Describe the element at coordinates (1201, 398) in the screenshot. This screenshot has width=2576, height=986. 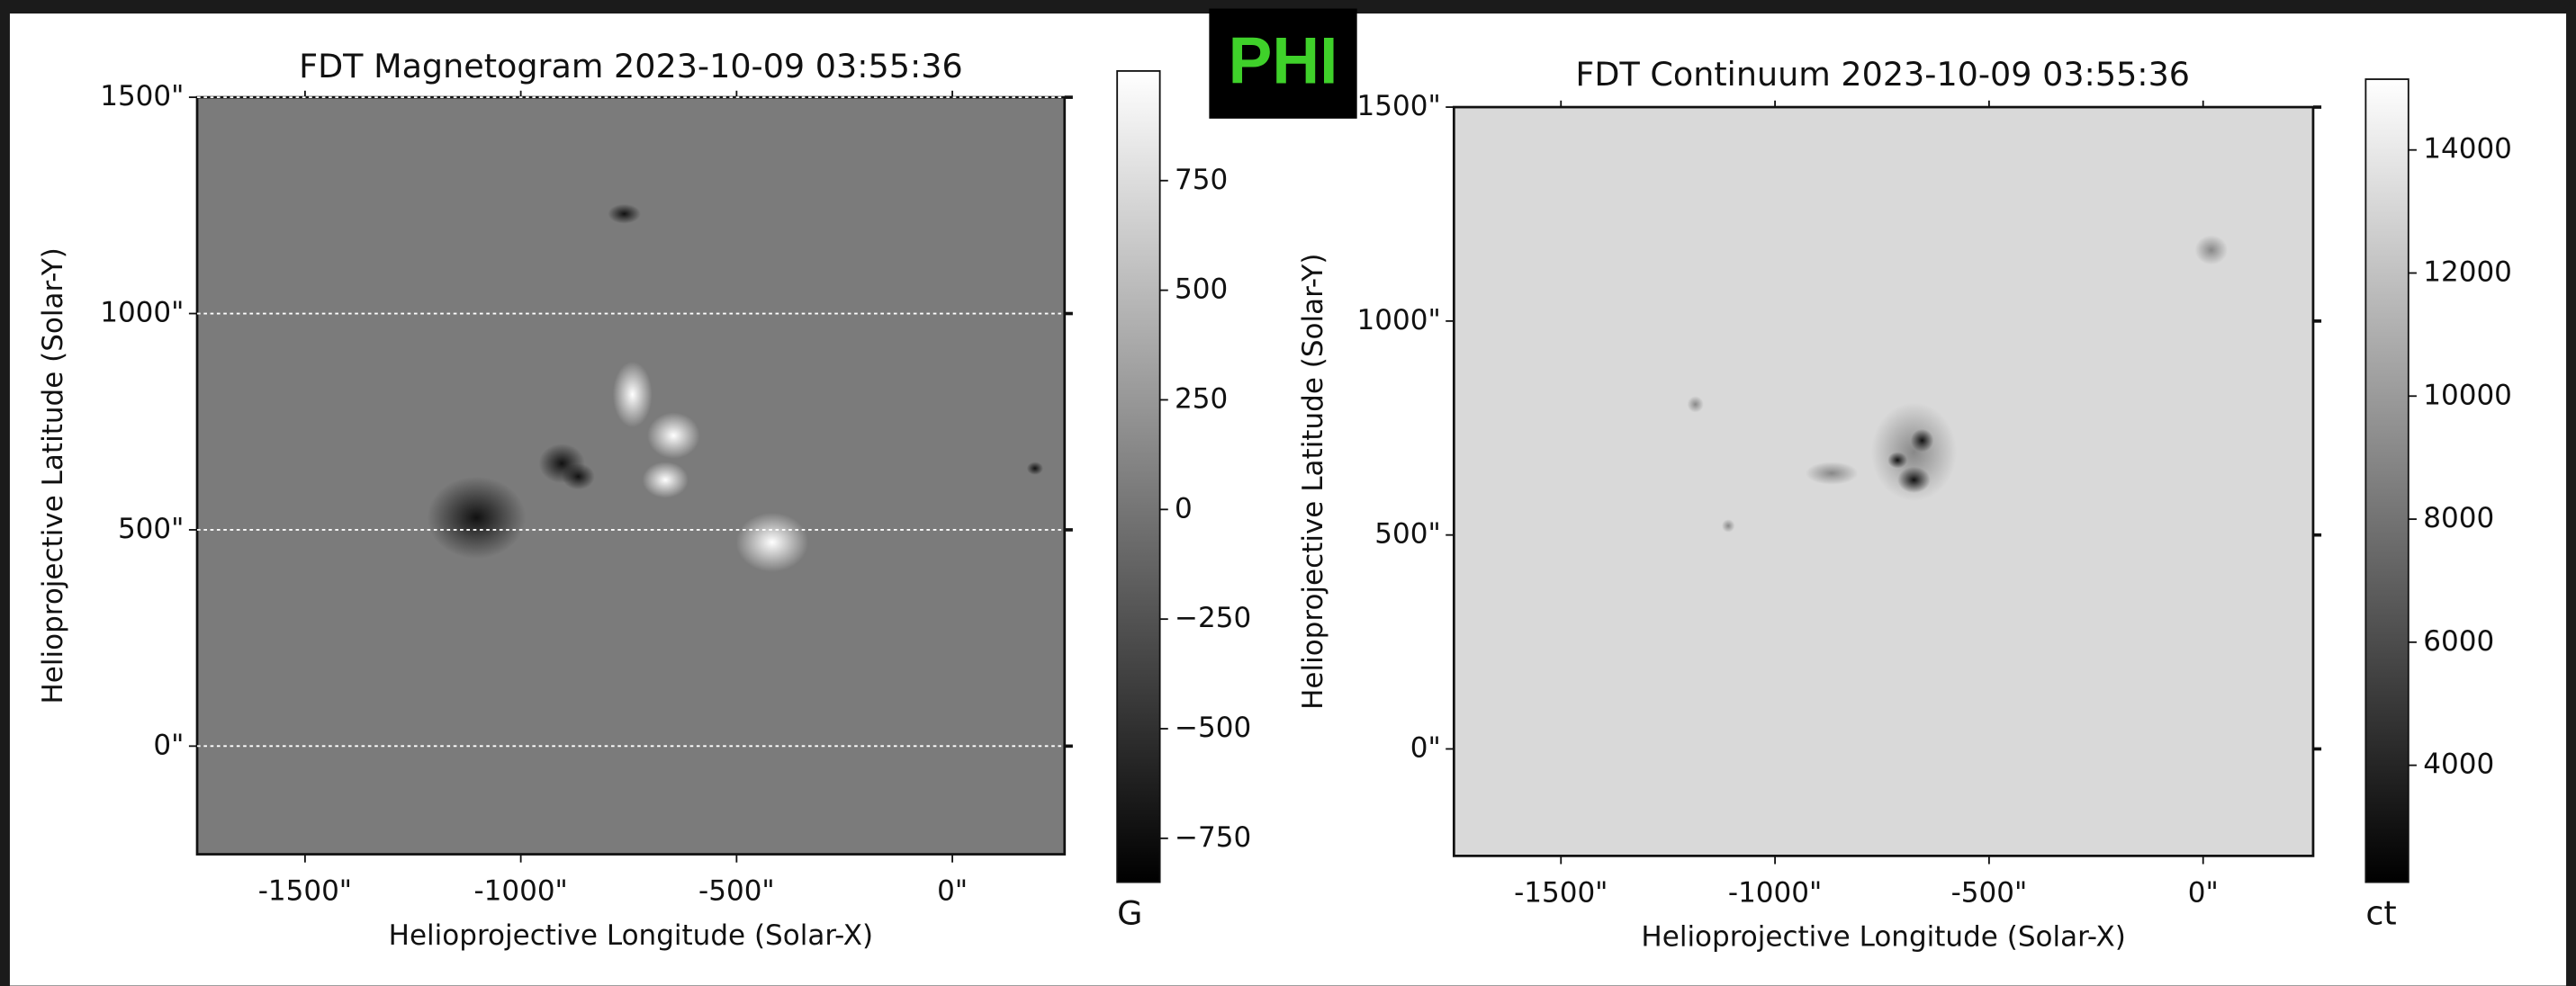
I see `colorbar-tick-label: 250` at that location.